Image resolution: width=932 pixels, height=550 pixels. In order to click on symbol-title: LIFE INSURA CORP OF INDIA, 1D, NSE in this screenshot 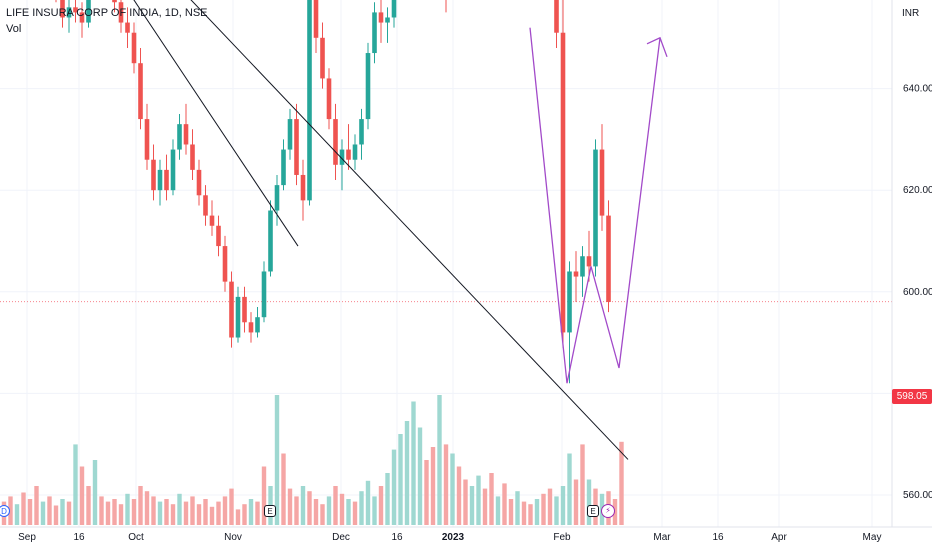, I will do `click(107, 13)`.